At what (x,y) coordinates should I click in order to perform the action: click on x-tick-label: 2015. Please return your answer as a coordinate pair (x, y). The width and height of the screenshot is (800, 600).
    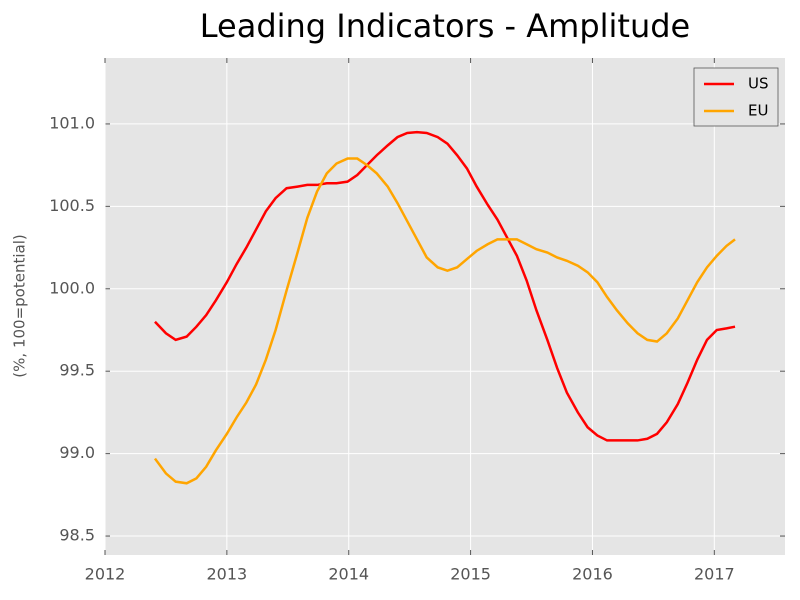
    Looking at the image, I should click on (470, 574).